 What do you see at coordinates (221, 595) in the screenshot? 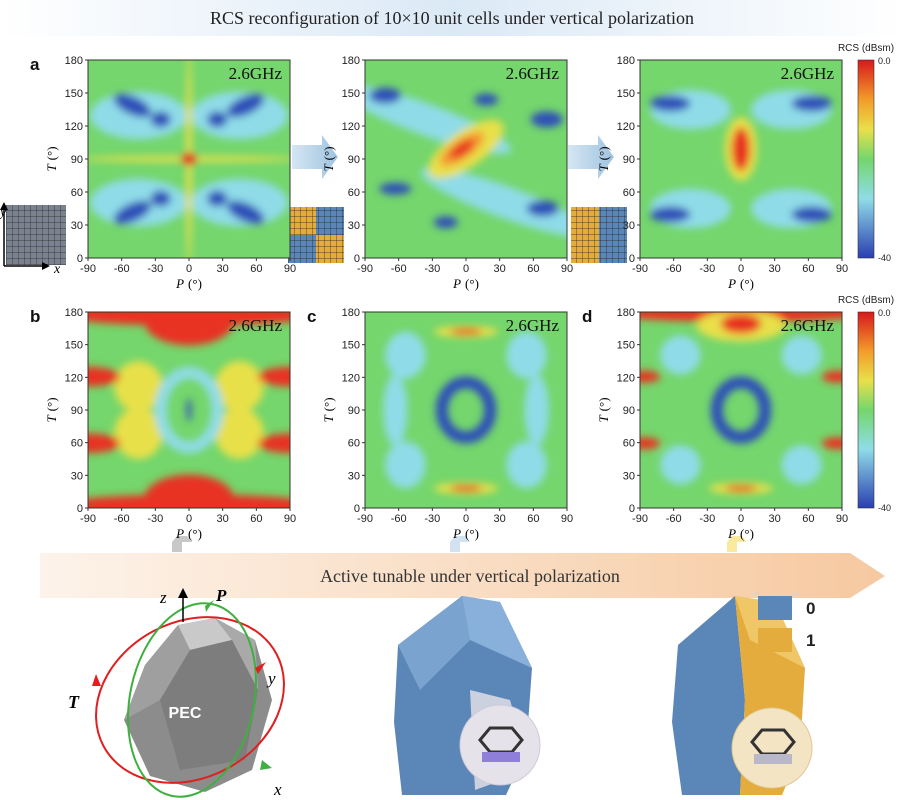
I see `angle-p: P` at bounding box center [221, 595].